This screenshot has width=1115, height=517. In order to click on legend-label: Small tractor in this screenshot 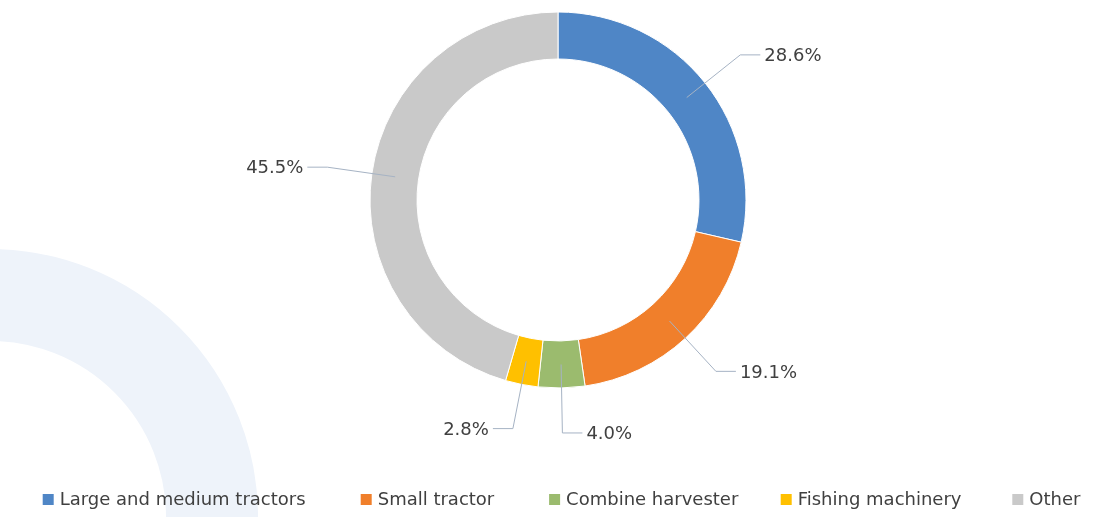, I will do `click(436, 498)`.